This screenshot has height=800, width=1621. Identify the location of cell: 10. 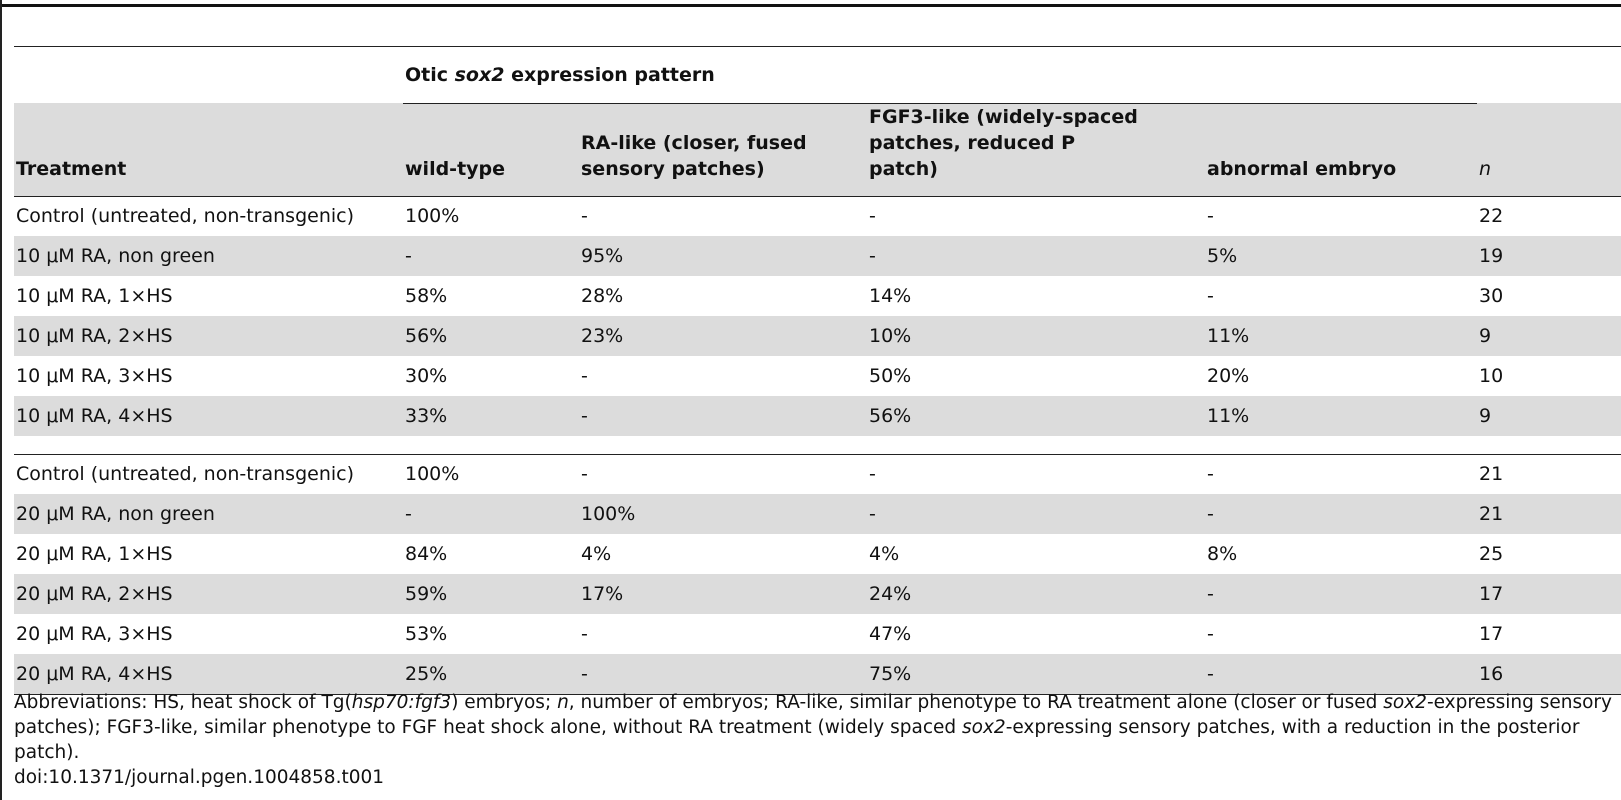
(1491, 376).